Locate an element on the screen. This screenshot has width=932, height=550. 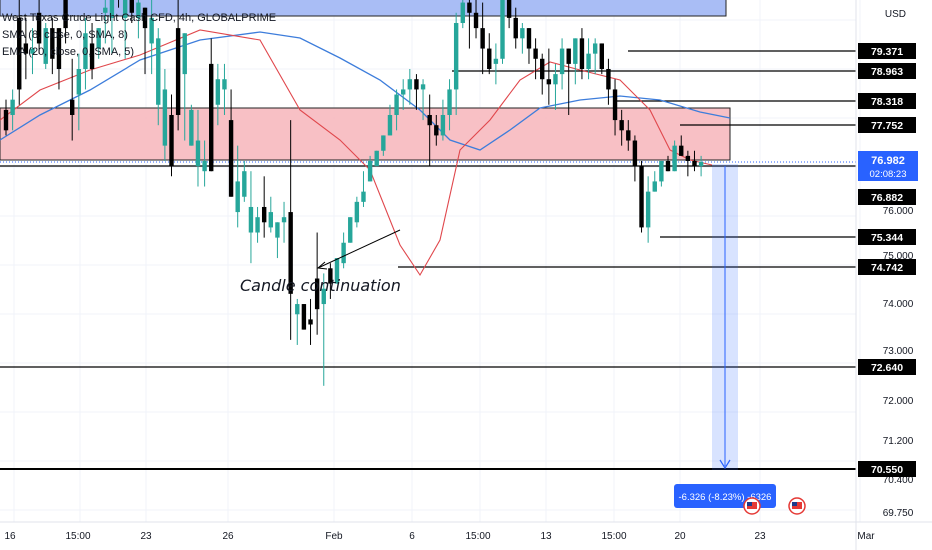
ema-legend: EMA (20, close, 0, SMA, 5) is located at coordinates (68, 52).